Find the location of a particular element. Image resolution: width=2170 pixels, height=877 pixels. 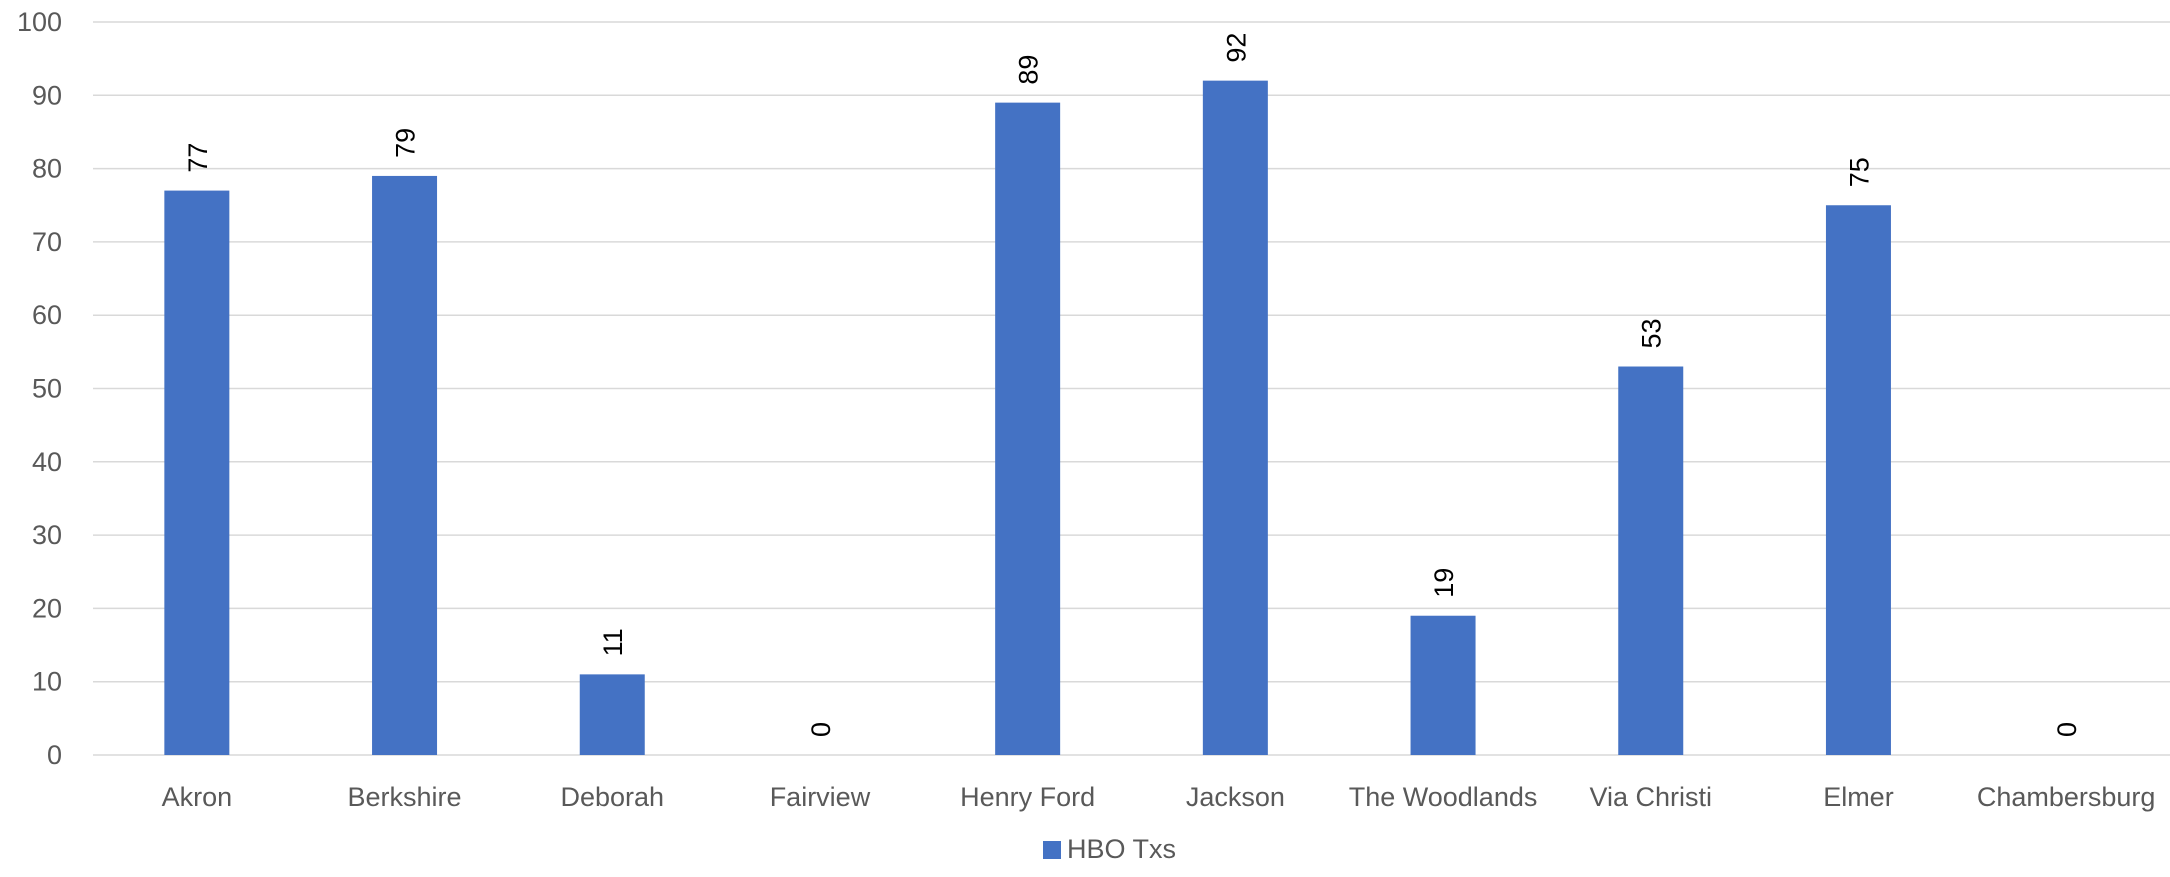

y-tick-label: 60 is located at coordinates (47, 315).